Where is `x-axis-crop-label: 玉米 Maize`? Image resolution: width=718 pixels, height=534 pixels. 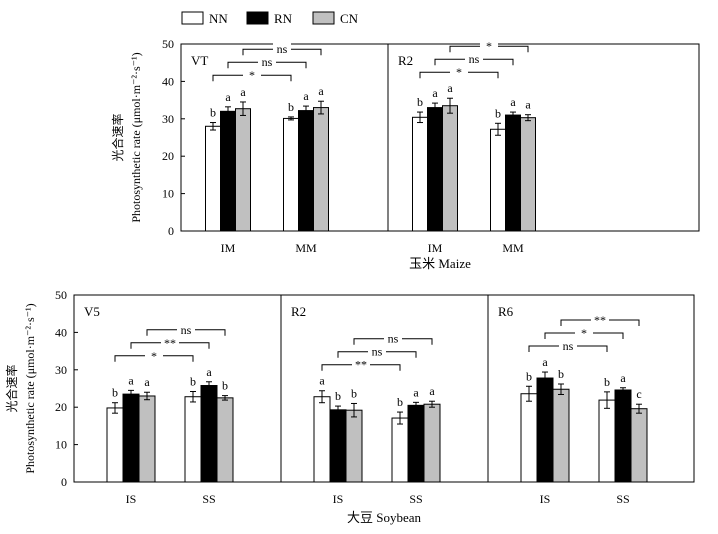 x-axis-crop-label: 玉米 Maize is located at coordinates (440, 263).